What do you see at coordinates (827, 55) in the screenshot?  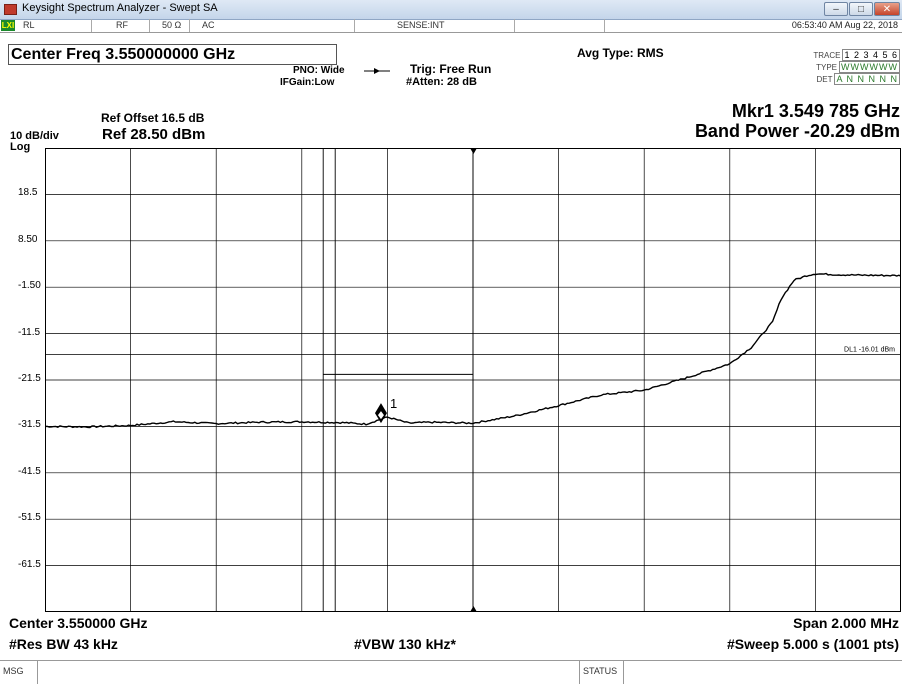 I see `trace-label: TRACE` at bounding box center [827, 55].